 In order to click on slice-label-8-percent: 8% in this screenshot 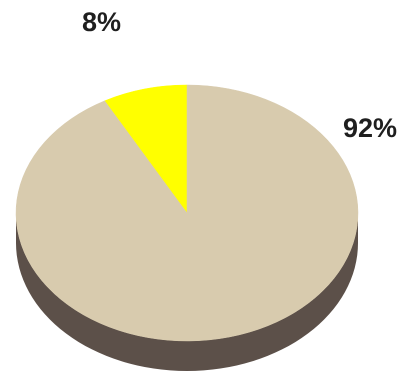, I will do `click(102, 22)`.